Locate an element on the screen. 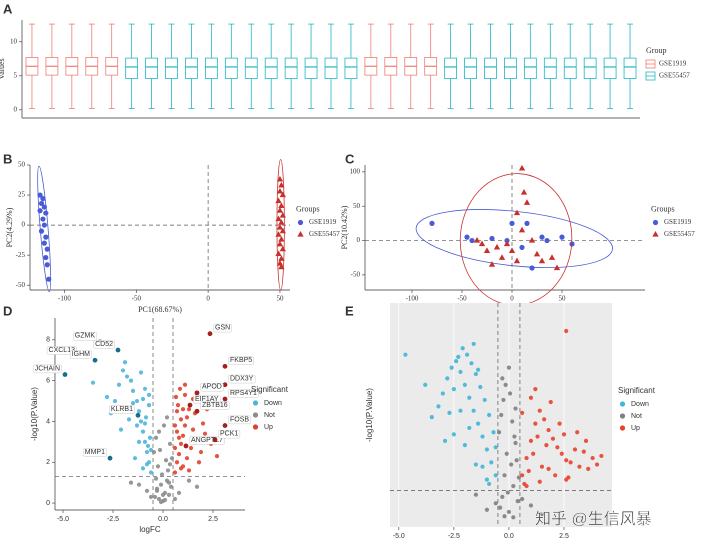 The height and width of the screenshot is (541, 702). x-tick-label: -2.5 is located at coordinates (454, 536).